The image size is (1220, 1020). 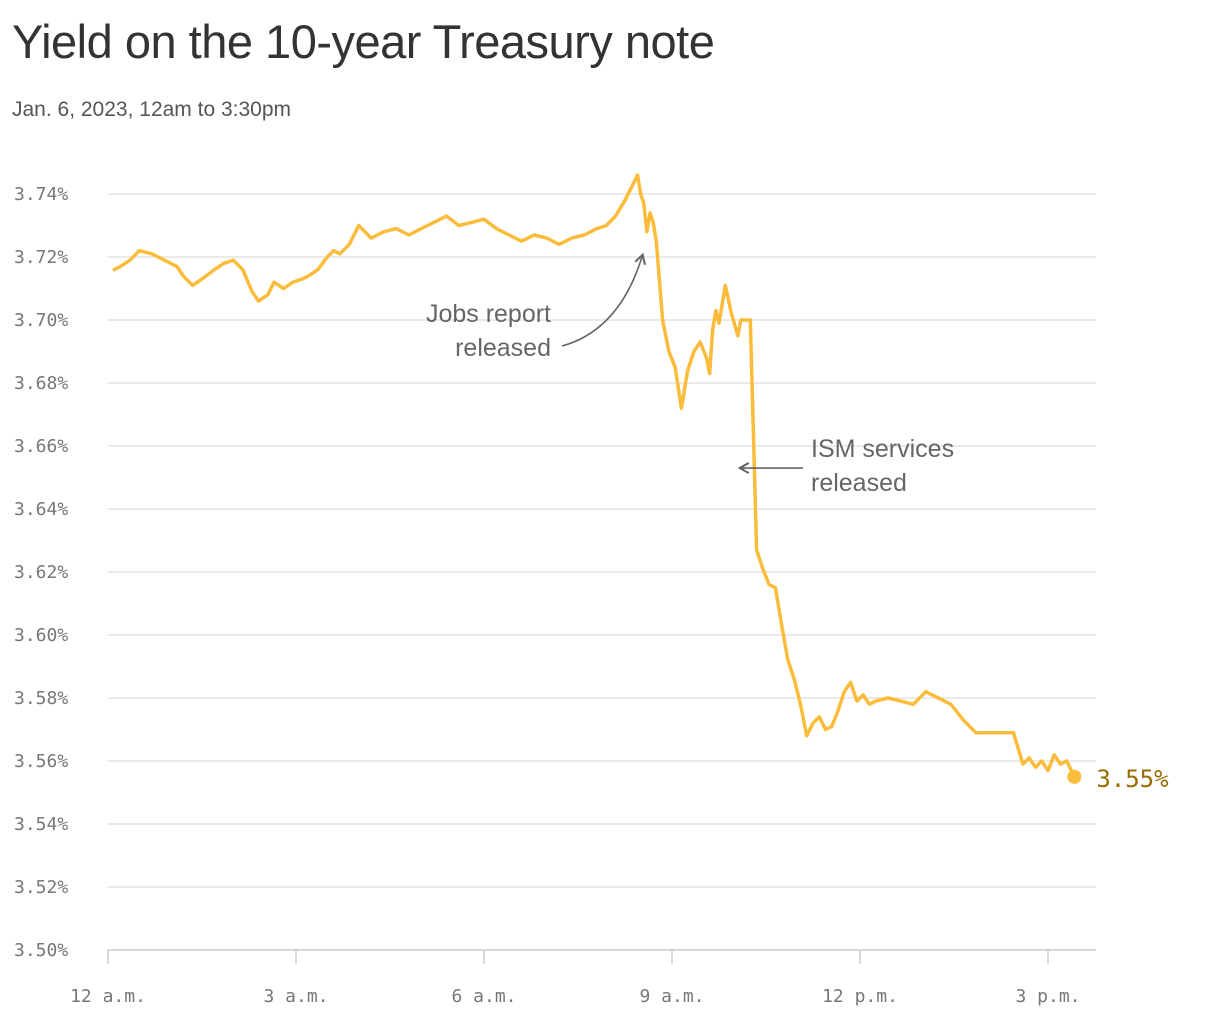 I want to click on x-tick-label: 12 p.m., so click(x=860, y=996).